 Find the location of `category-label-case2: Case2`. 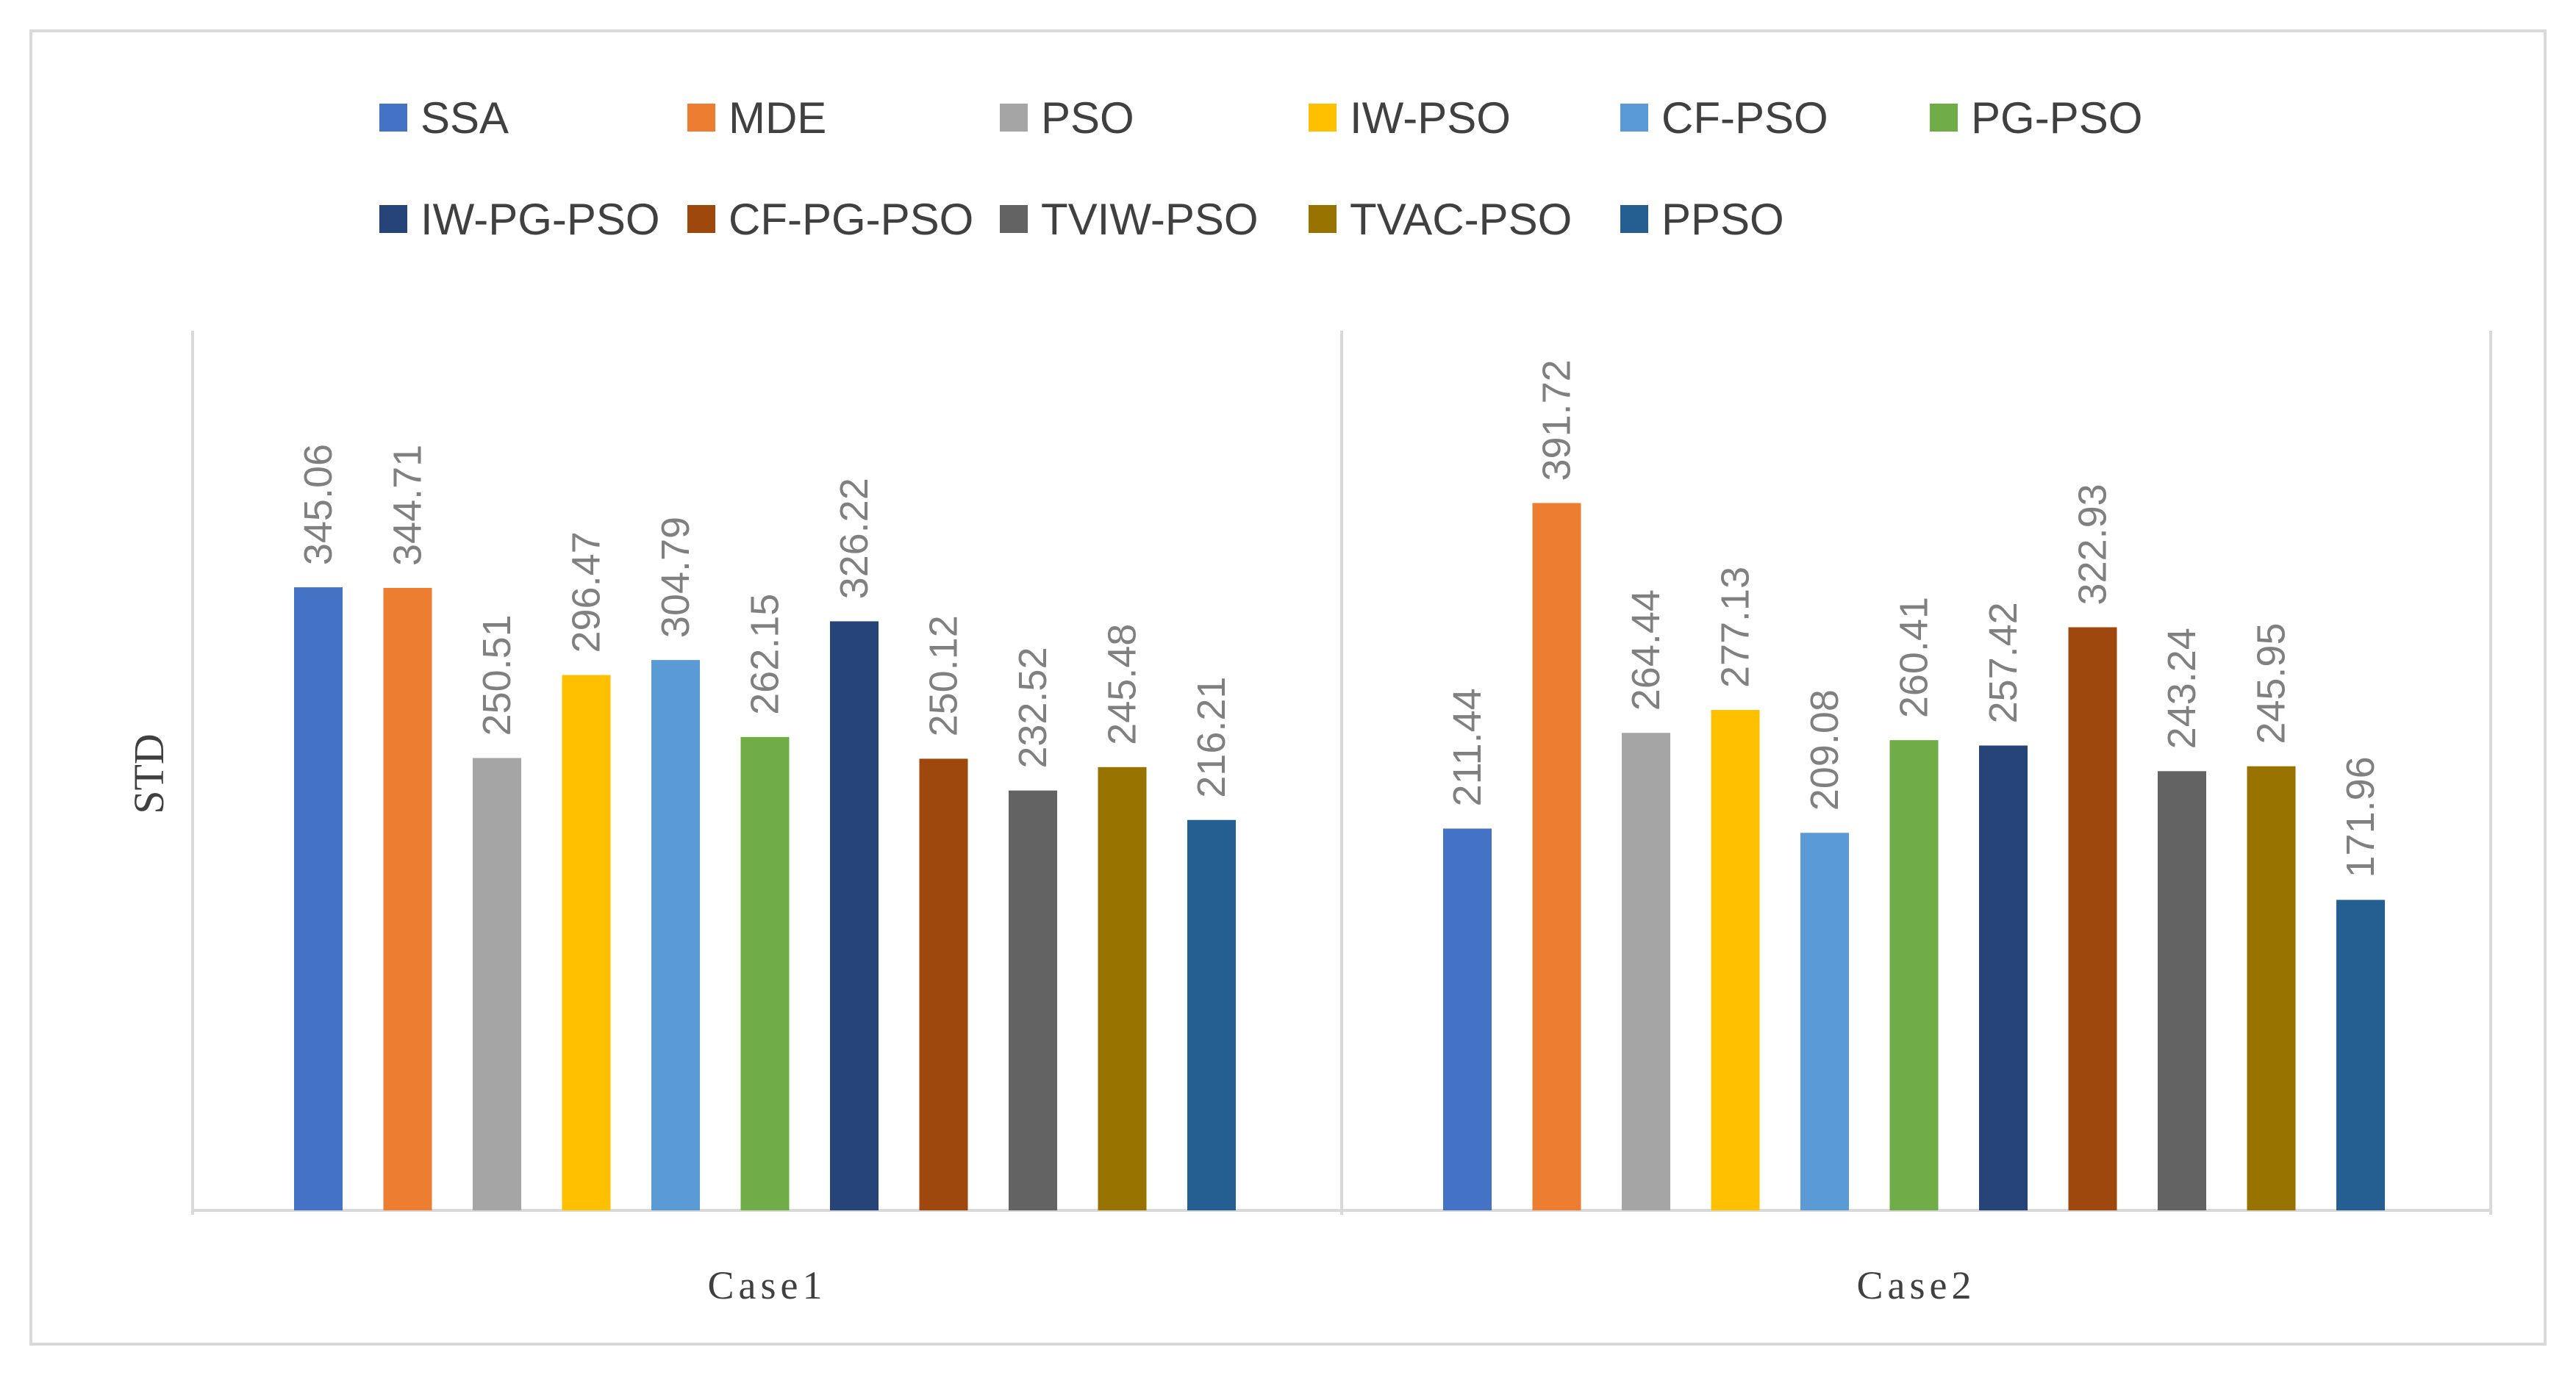

category-label-case2: Case2 is located at coordinates (1917, 1285).